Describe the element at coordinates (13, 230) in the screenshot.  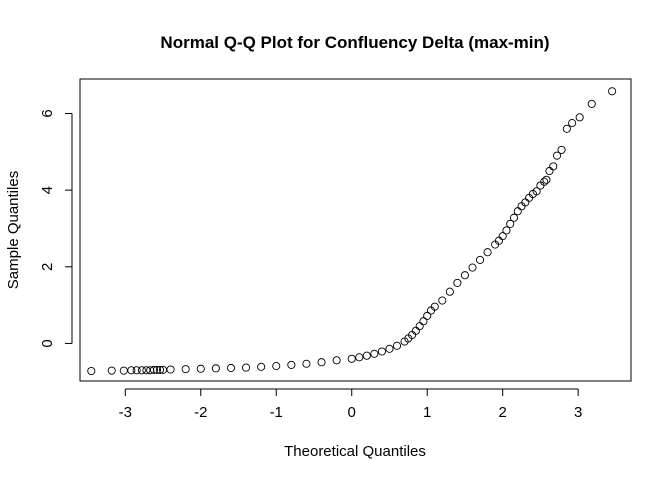
I see `y-axis-label: Sample Quantiles` at that location.